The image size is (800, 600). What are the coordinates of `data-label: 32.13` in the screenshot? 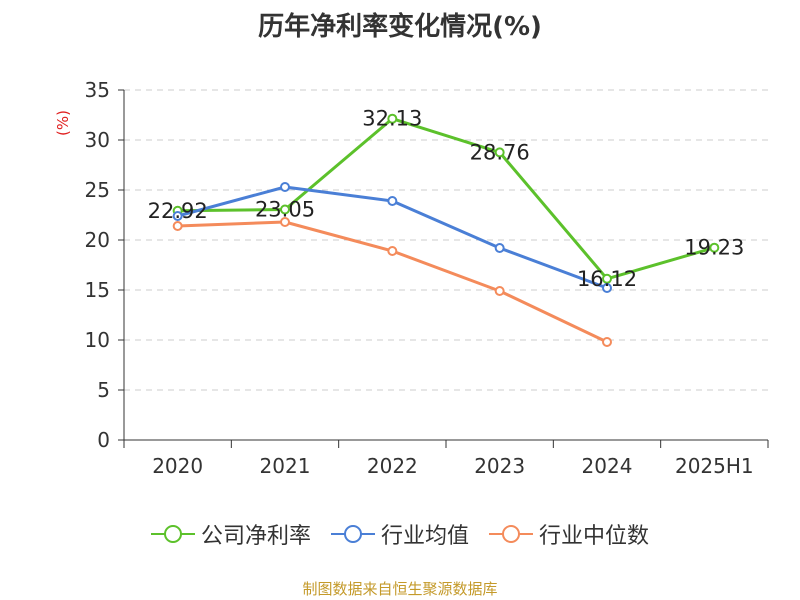 It's located at (392, 119).